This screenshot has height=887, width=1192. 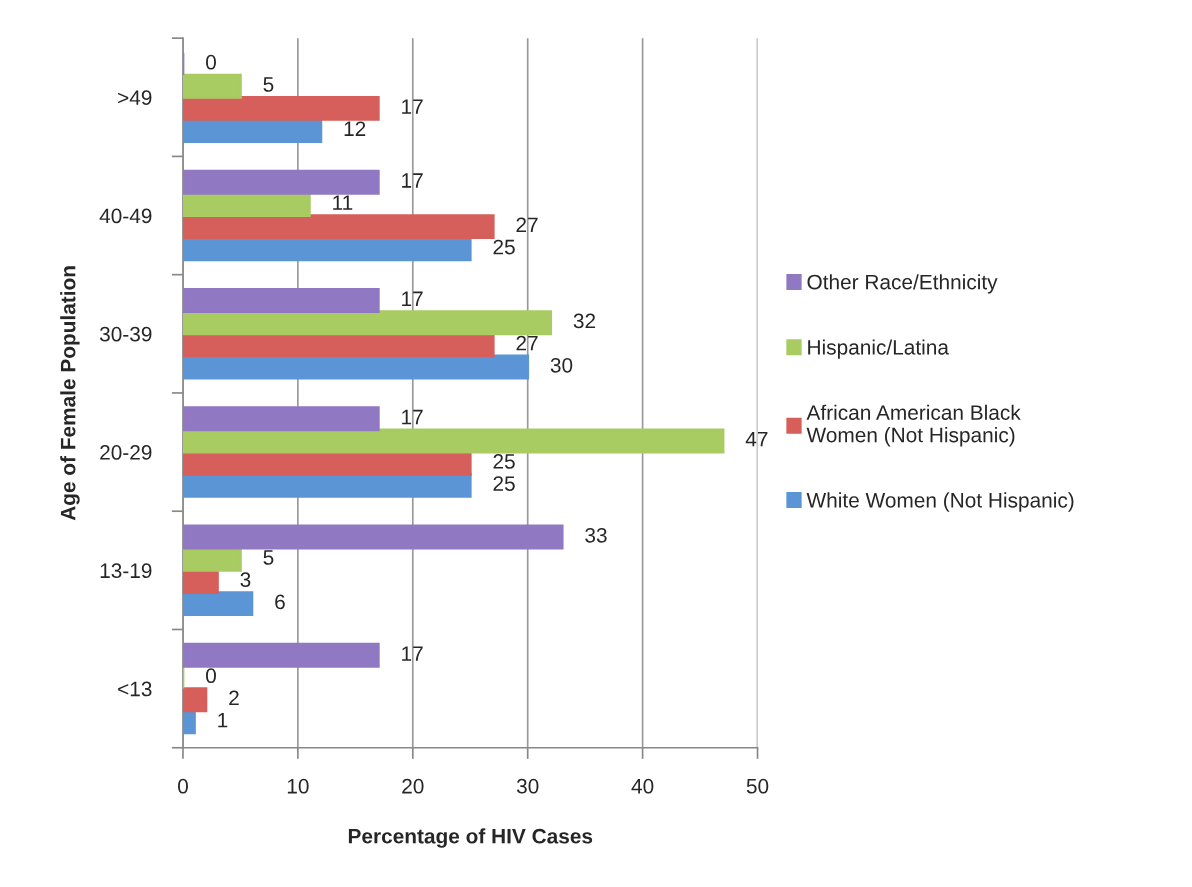 What do you see at coordinates (135, 689) in the screenshot?
I see `y-tick-label: <13` at bounding box center [135, 689].